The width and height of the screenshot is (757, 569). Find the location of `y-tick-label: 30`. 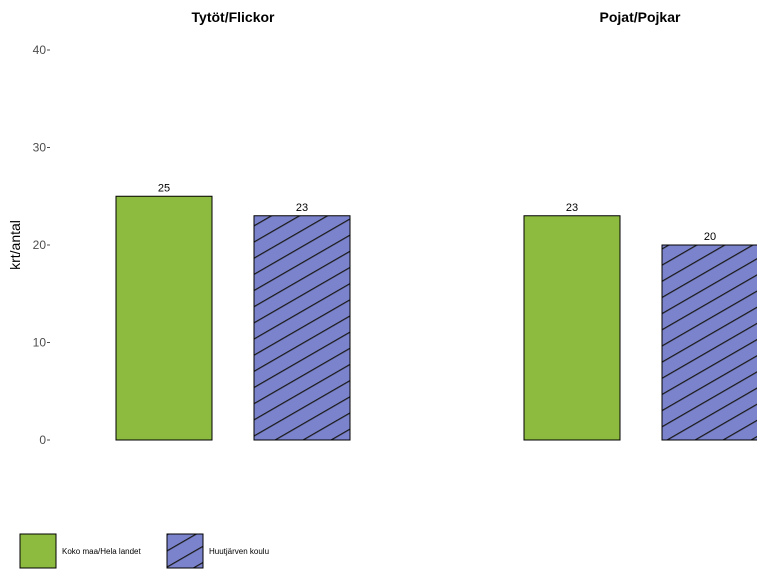

y-tick-label: 30 is located at coordinates (40, 148).